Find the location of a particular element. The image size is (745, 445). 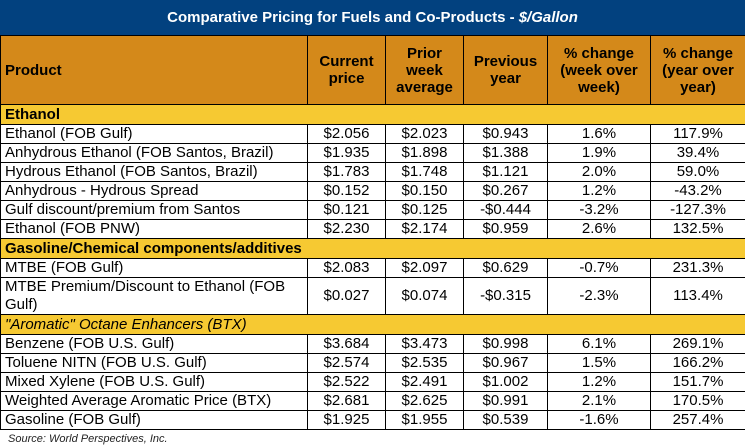

product-cell: Gasoline (FOB Gulf) is located at coordinates (154, 420).